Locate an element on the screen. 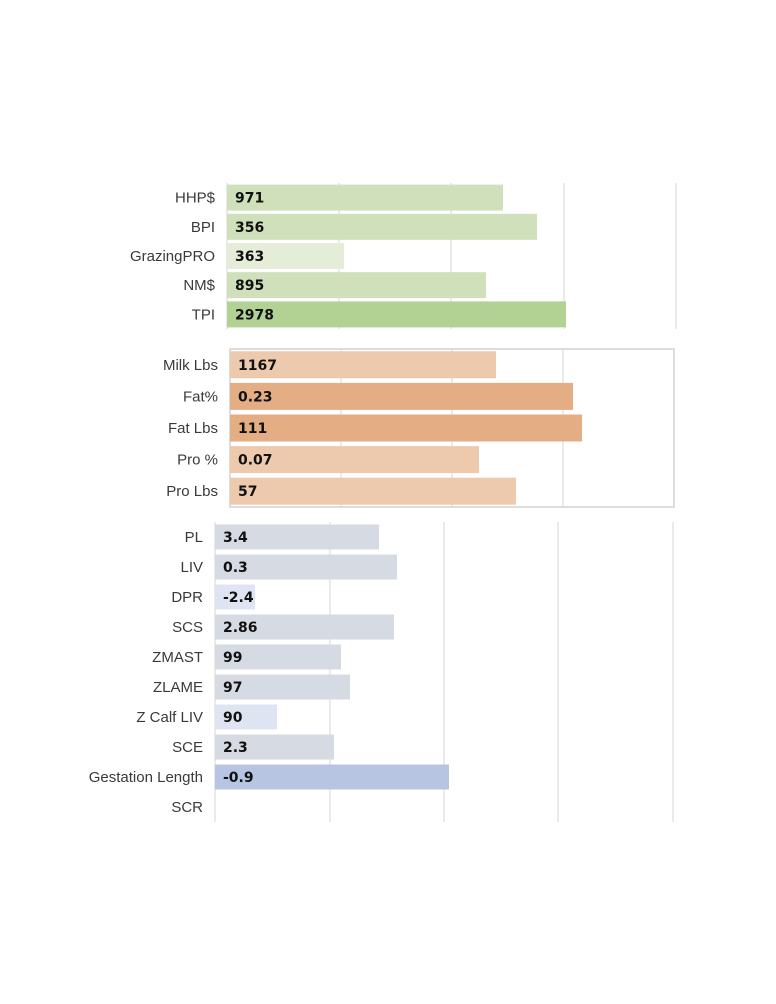 The height and width of the screenshot is (1004, 776). category-label-grazingpro: GrazingPRO is located at coordinates (172, 256).